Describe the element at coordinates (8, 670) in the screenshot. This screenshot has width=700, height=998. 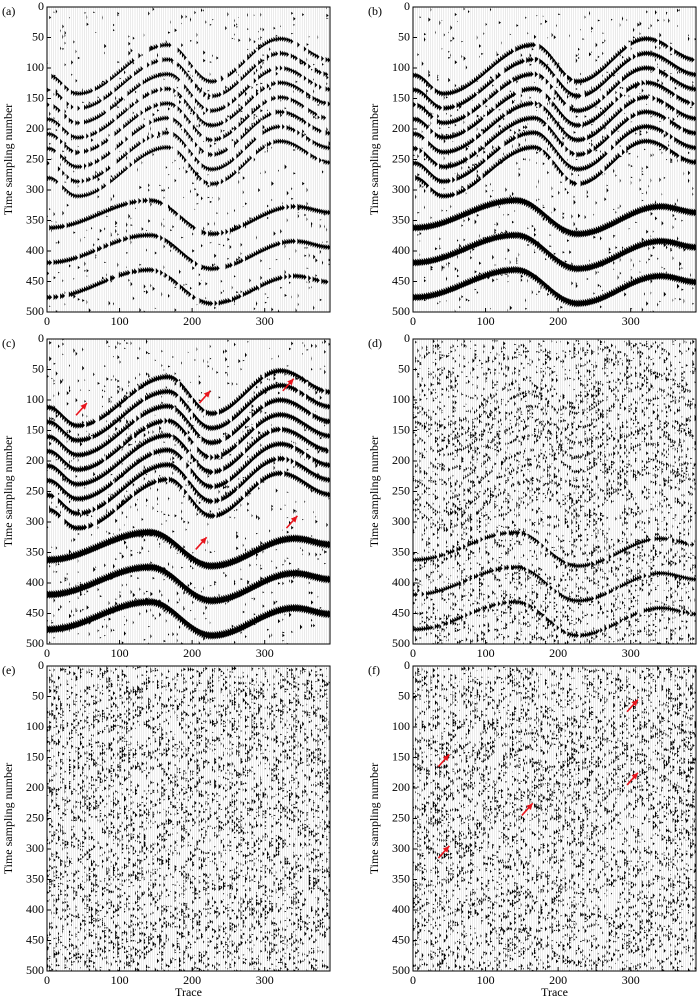
I see `panel-label: (e)` at that location.